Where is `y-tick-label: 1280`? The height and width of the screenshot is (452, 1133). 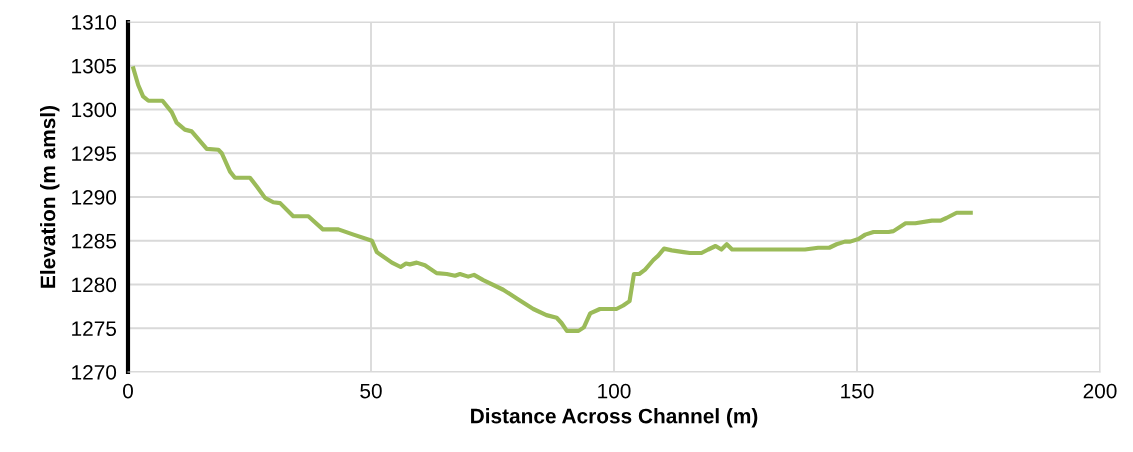 y-tick-label: 1280 is located at coordinates (94, 285).